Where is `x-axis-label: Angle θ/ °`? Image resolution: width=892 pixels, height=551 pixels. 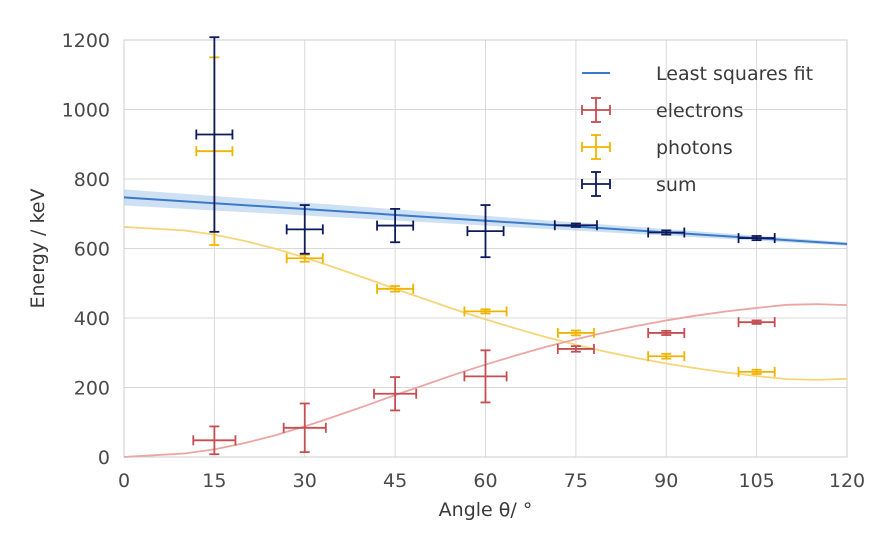
x-axis-label: Angle θ/ ° is located at coordinates (486, 510).